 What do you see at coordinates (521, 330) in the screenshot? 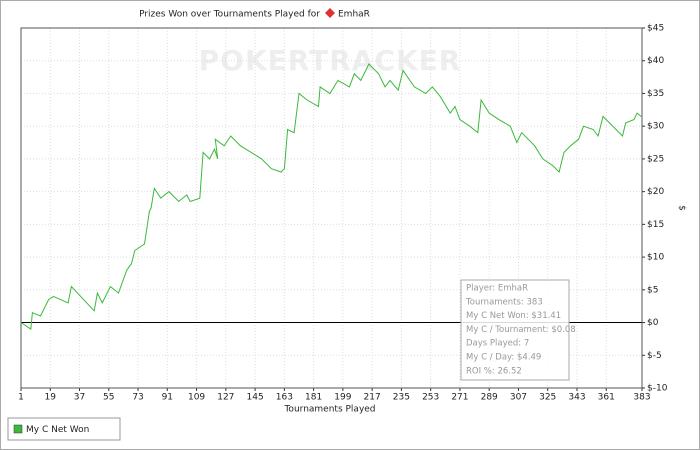
I see `tooltip-line: My C / Tournament: $0.08` at bounding box center [521, 330].